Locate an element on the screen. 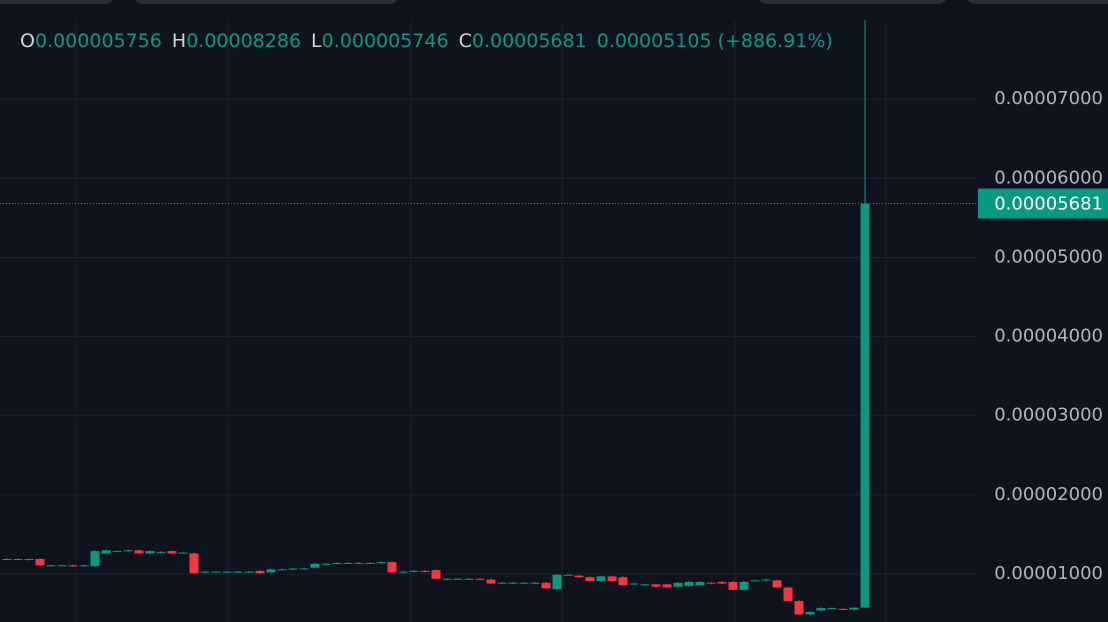  last-price-tag is located at coordinates (1043, 203).